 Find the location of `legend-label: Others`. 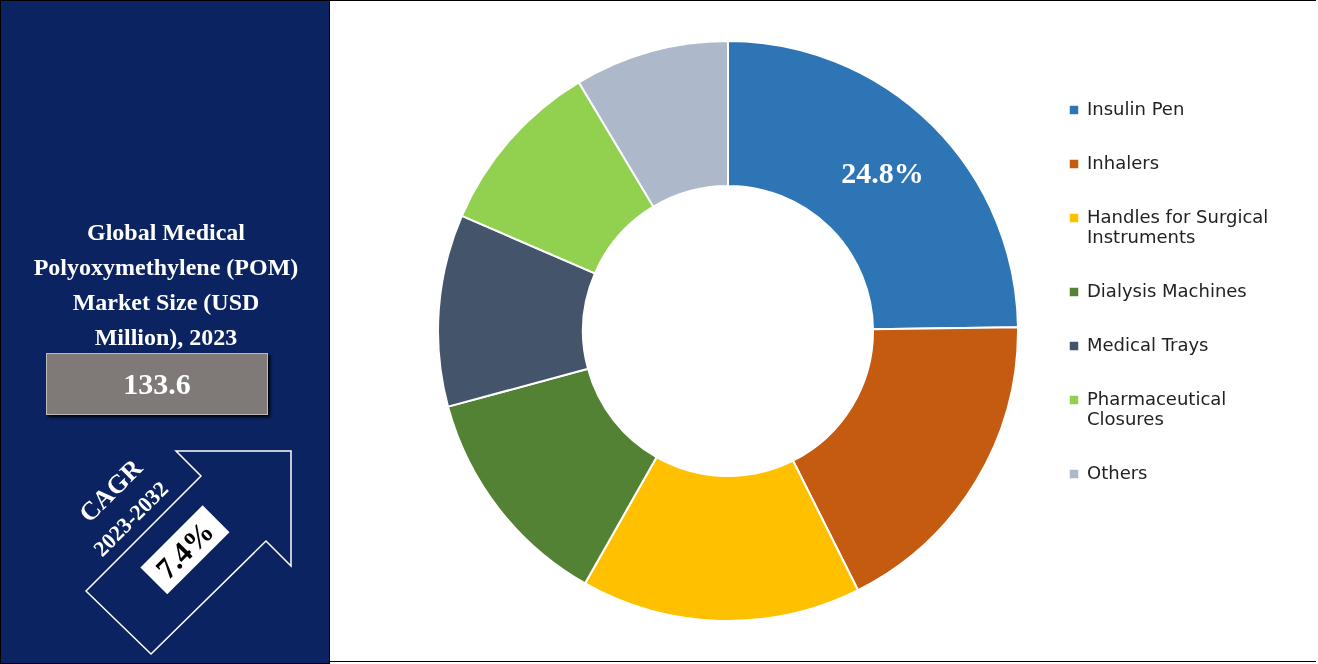

legend-label: Others is located at coordinates (1117, 472).